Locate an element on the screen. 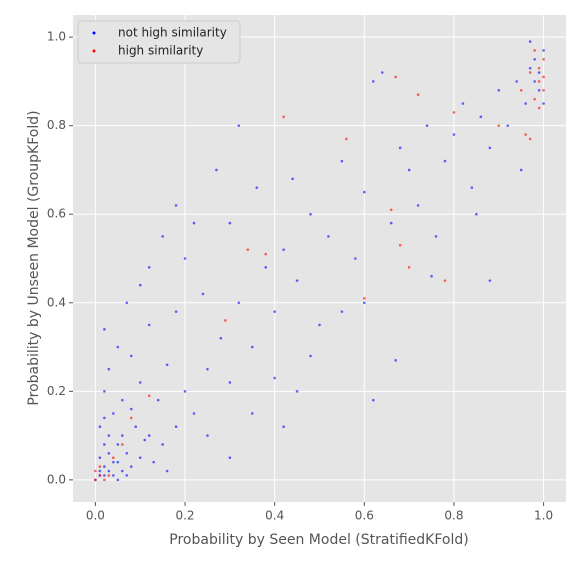 This screenshot has width=586, height=565. y-tick-label: 0.0 is located at coordinates (56, 479).